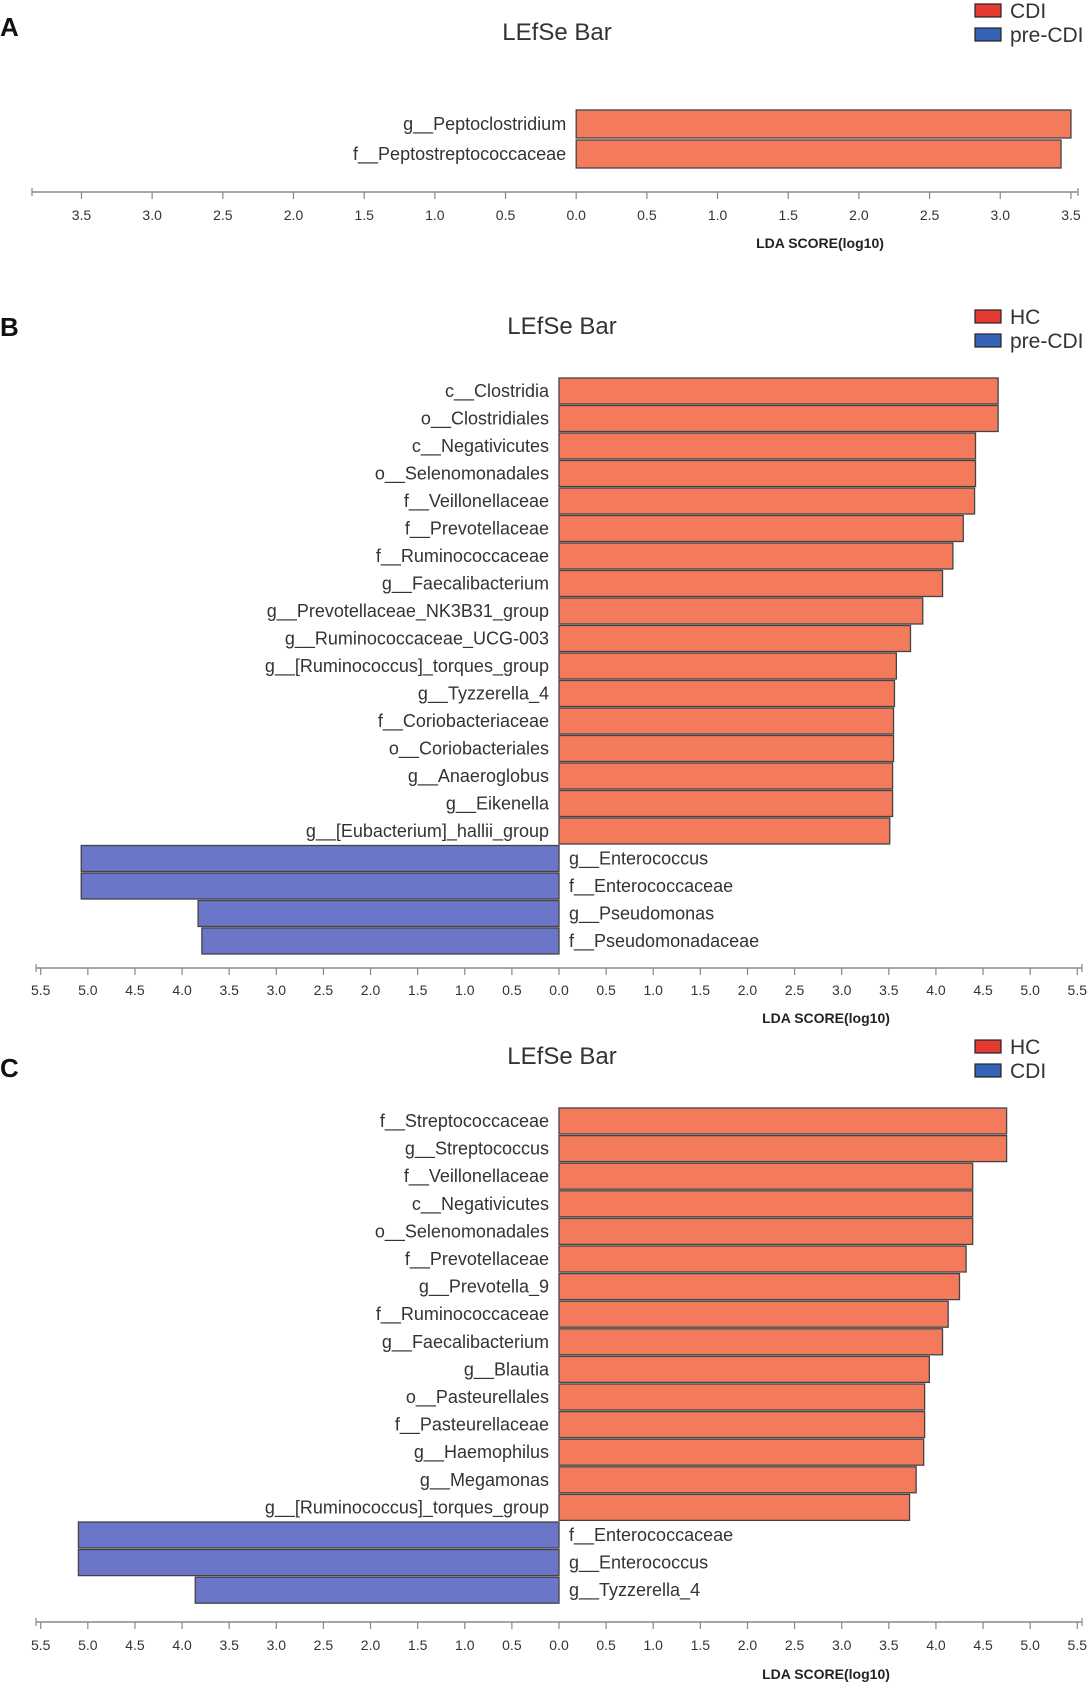 The height and width of the screenshot is (1685, 1092). I want to click on bar-label-g-blautia: g__Blautia, so click(507, 1369).